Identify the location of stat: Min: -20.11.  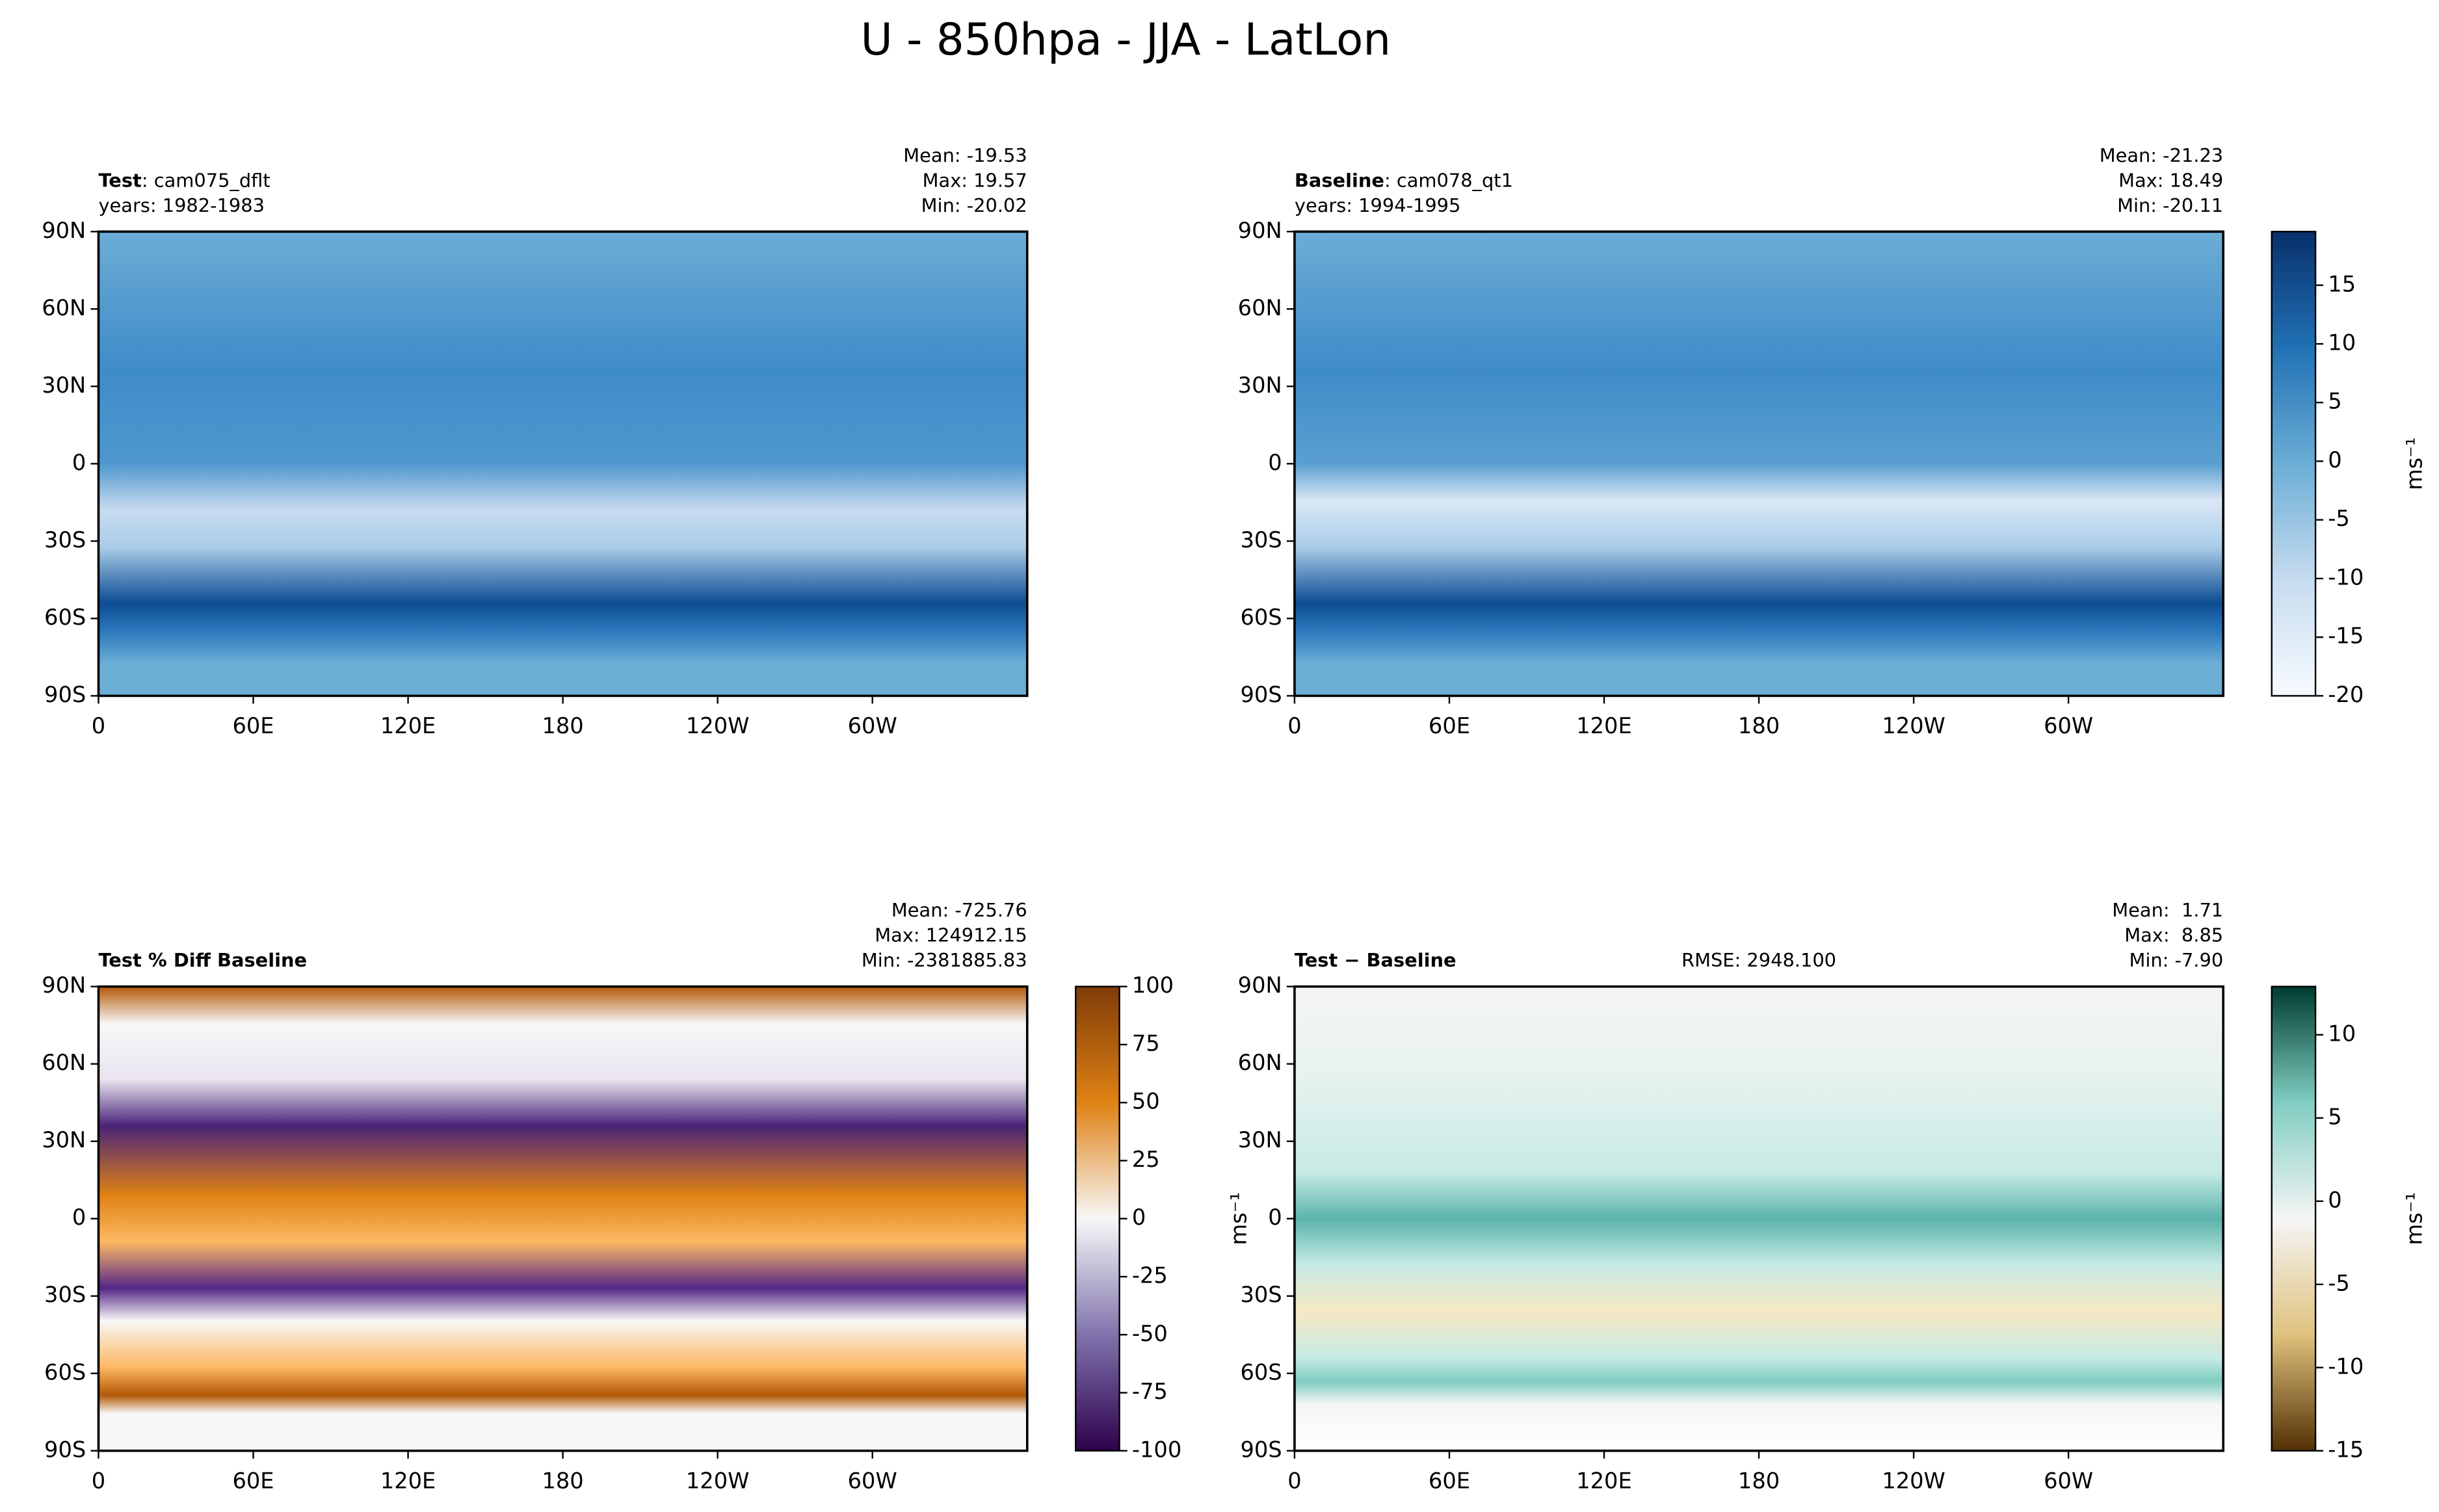
(2170, 205).